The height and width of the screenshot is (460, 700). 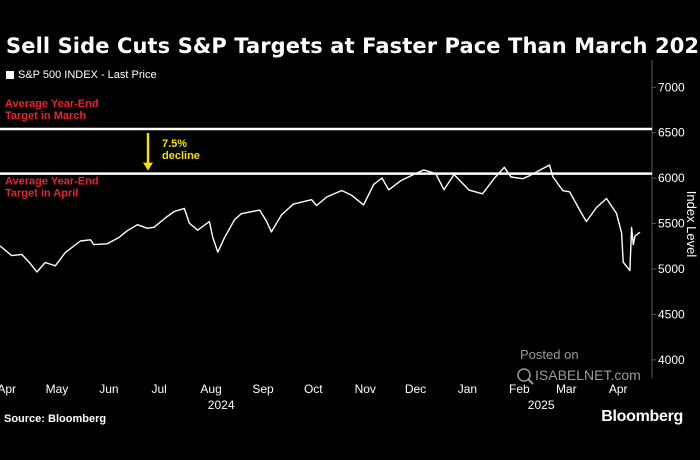 What do you see at coordinates (10, 75) in the screenshot?
I see `legend-swatch` at bounding box center [10, 75].